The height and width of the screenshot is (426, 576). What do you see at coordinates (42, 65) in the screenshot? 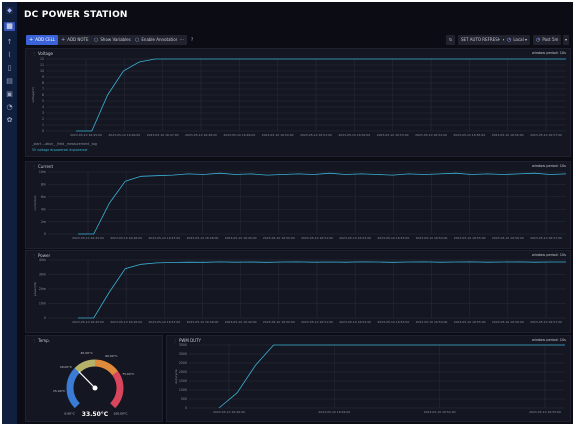
I see `y-tick-label: 11` at bounding box center [42, 65].